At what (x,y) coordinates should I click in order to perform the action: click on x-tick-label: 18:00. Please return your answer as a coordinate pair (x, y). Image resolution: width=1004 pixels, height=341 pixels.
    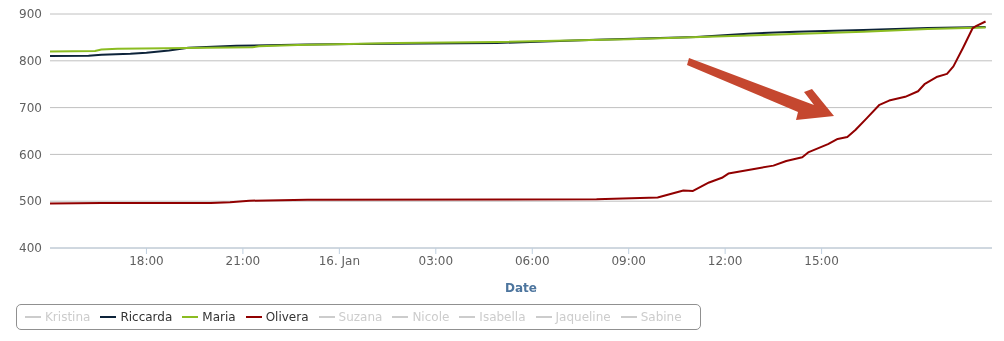
    Looking at the image, I should click on (146, 260).